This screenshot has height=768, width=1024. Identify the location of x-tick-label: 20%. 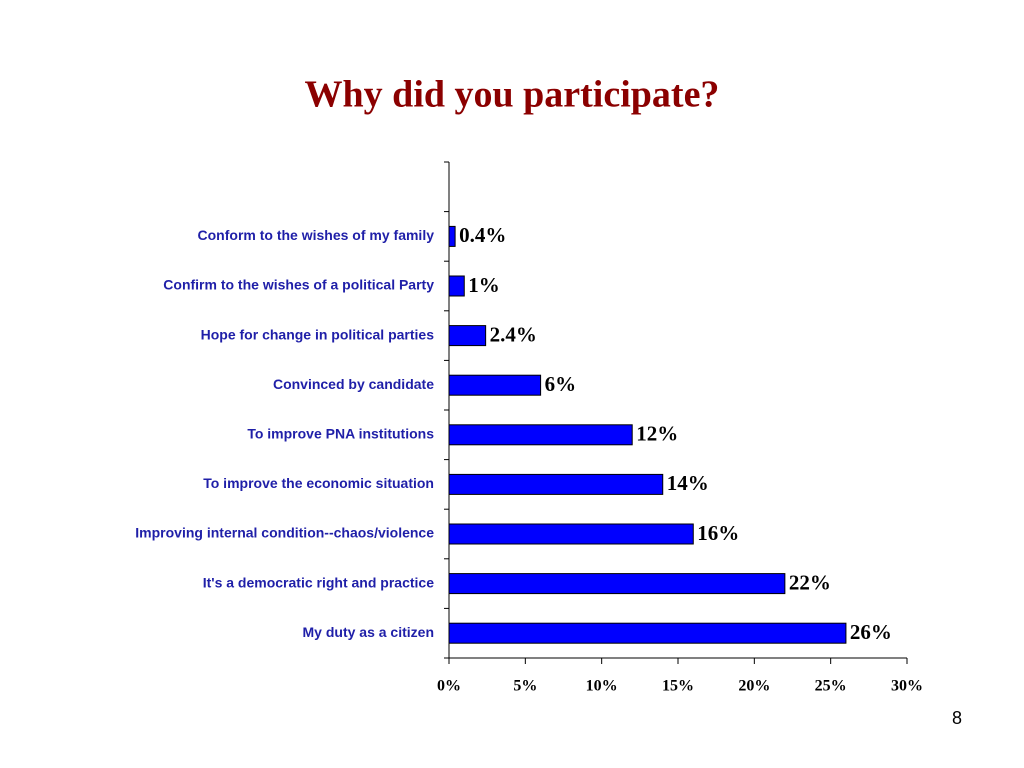
(754, 686).